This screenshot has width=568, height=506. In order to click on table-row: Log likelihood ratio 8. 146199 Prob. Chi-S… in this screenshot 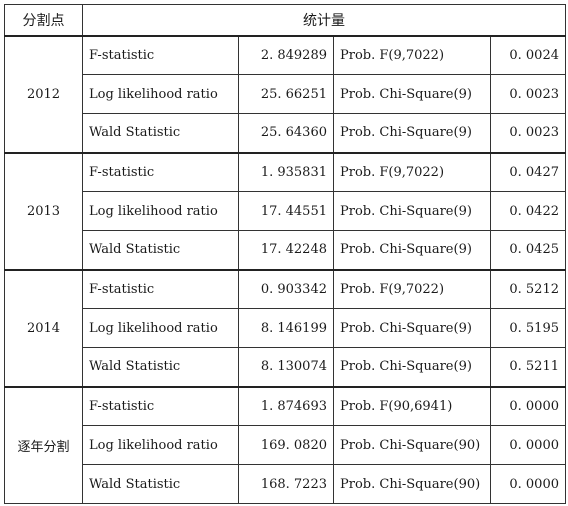, I will do `click(285, 328)`.